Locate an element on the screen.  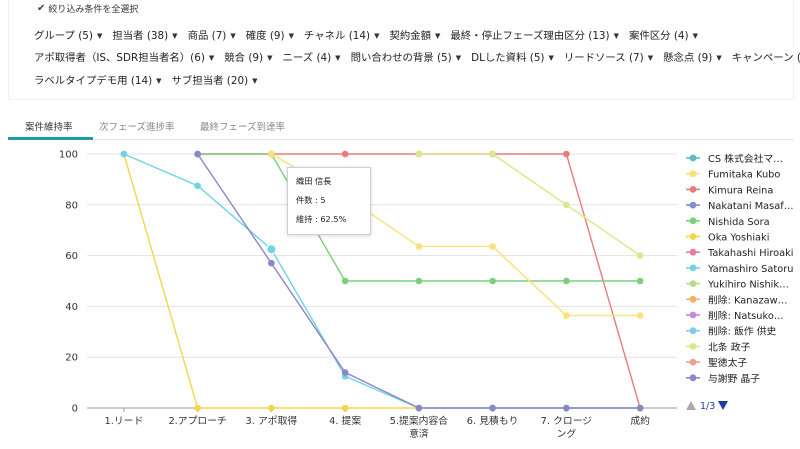
x-tick-label: 4. 提案 is located at coordinates (345, 420).